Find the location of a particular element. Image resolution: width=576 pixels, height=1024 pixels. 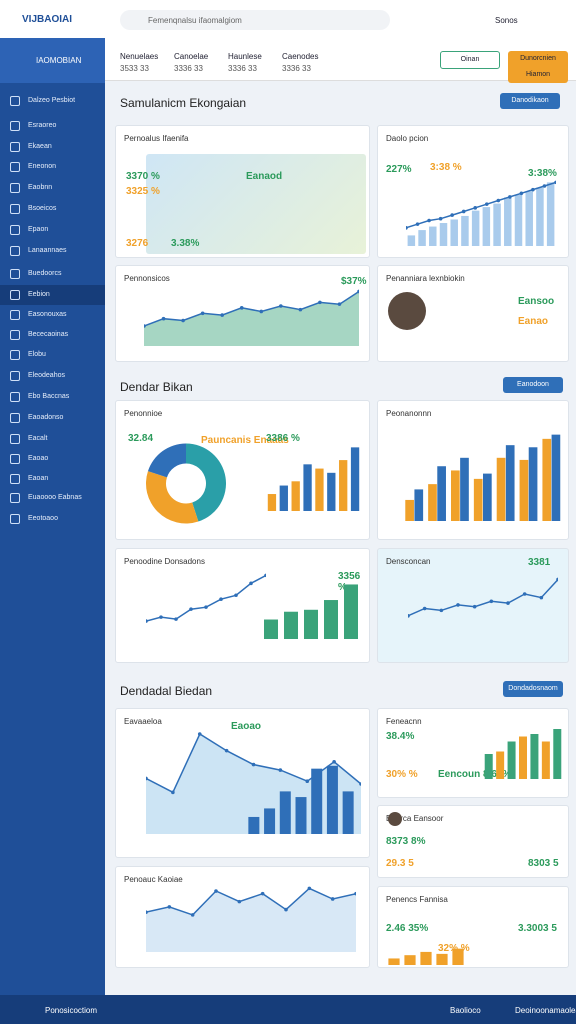

sidebar-item: Lanaannaes is located at coordinates (47, 250).